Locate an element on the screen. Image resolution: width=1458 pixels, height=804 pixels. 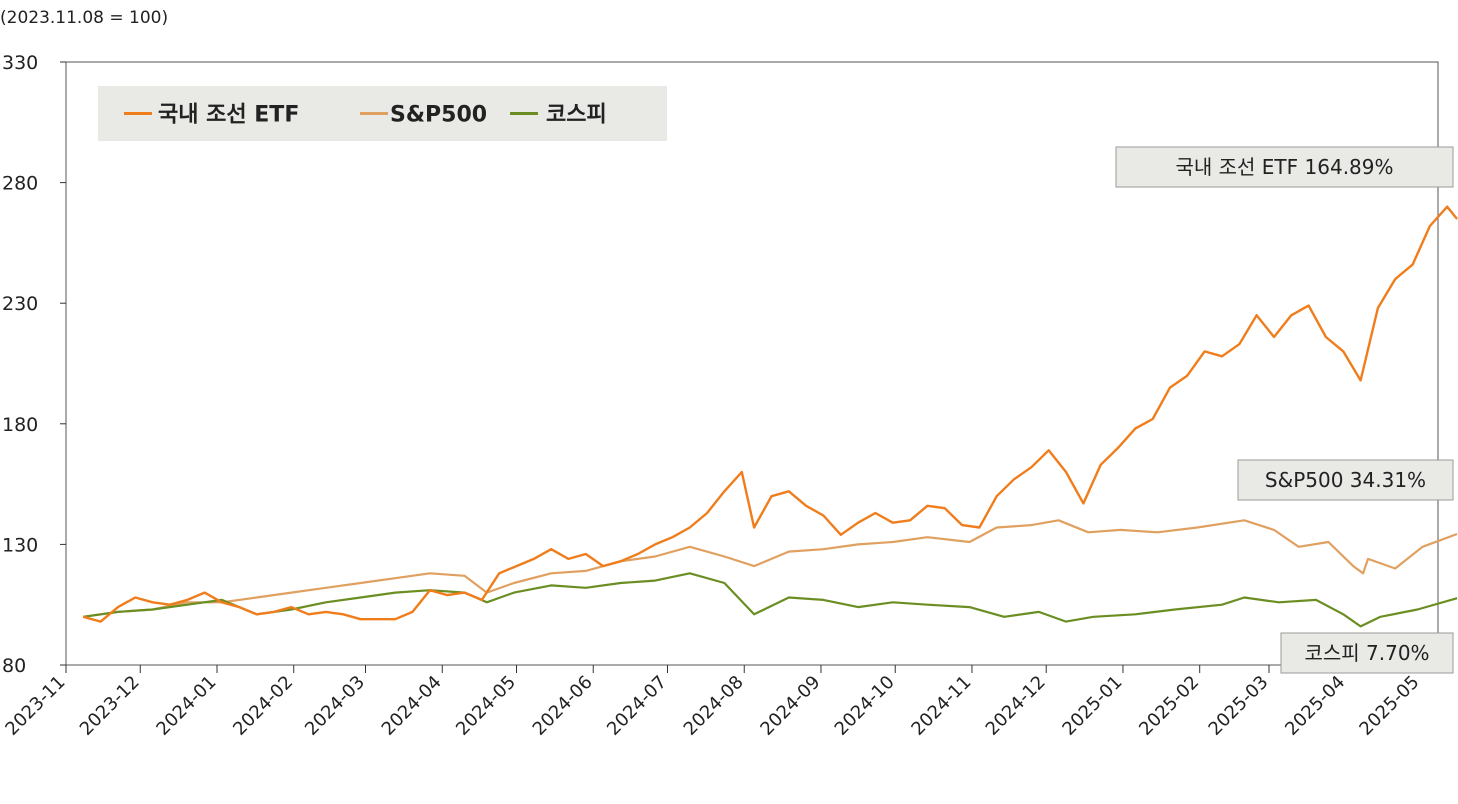
x-tick-label: 2025-02 is located at coordinates (1169, 706).